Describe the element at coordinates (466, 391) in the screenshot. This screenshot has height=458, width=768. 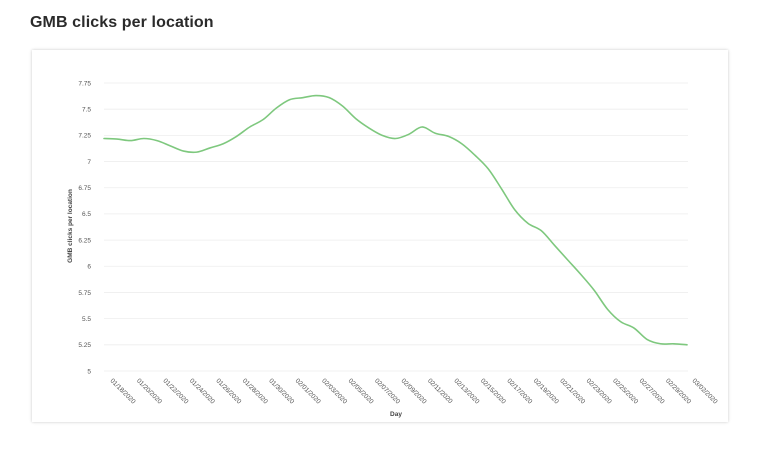
I see `x-tick-label: 02/13/2020` at that location.